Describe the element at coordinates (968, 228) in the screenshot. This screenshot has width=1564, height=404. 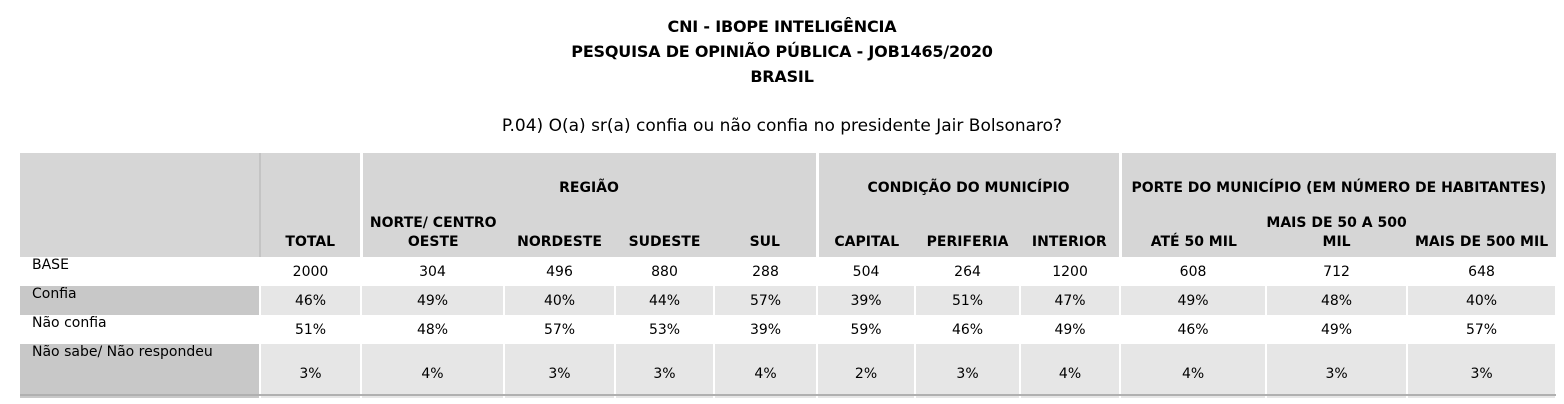
I see `col-periferia: PERIFERIA` at that location.